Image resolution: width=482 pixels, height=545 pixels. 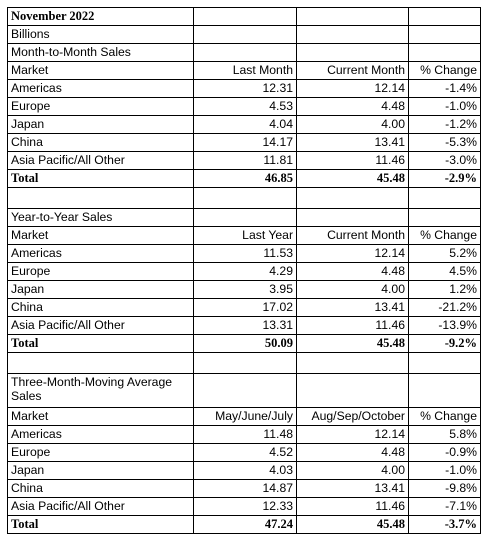 I want to click on table-row: Europe 4.29 4.48 4.5%, so click(x=244, y=271).